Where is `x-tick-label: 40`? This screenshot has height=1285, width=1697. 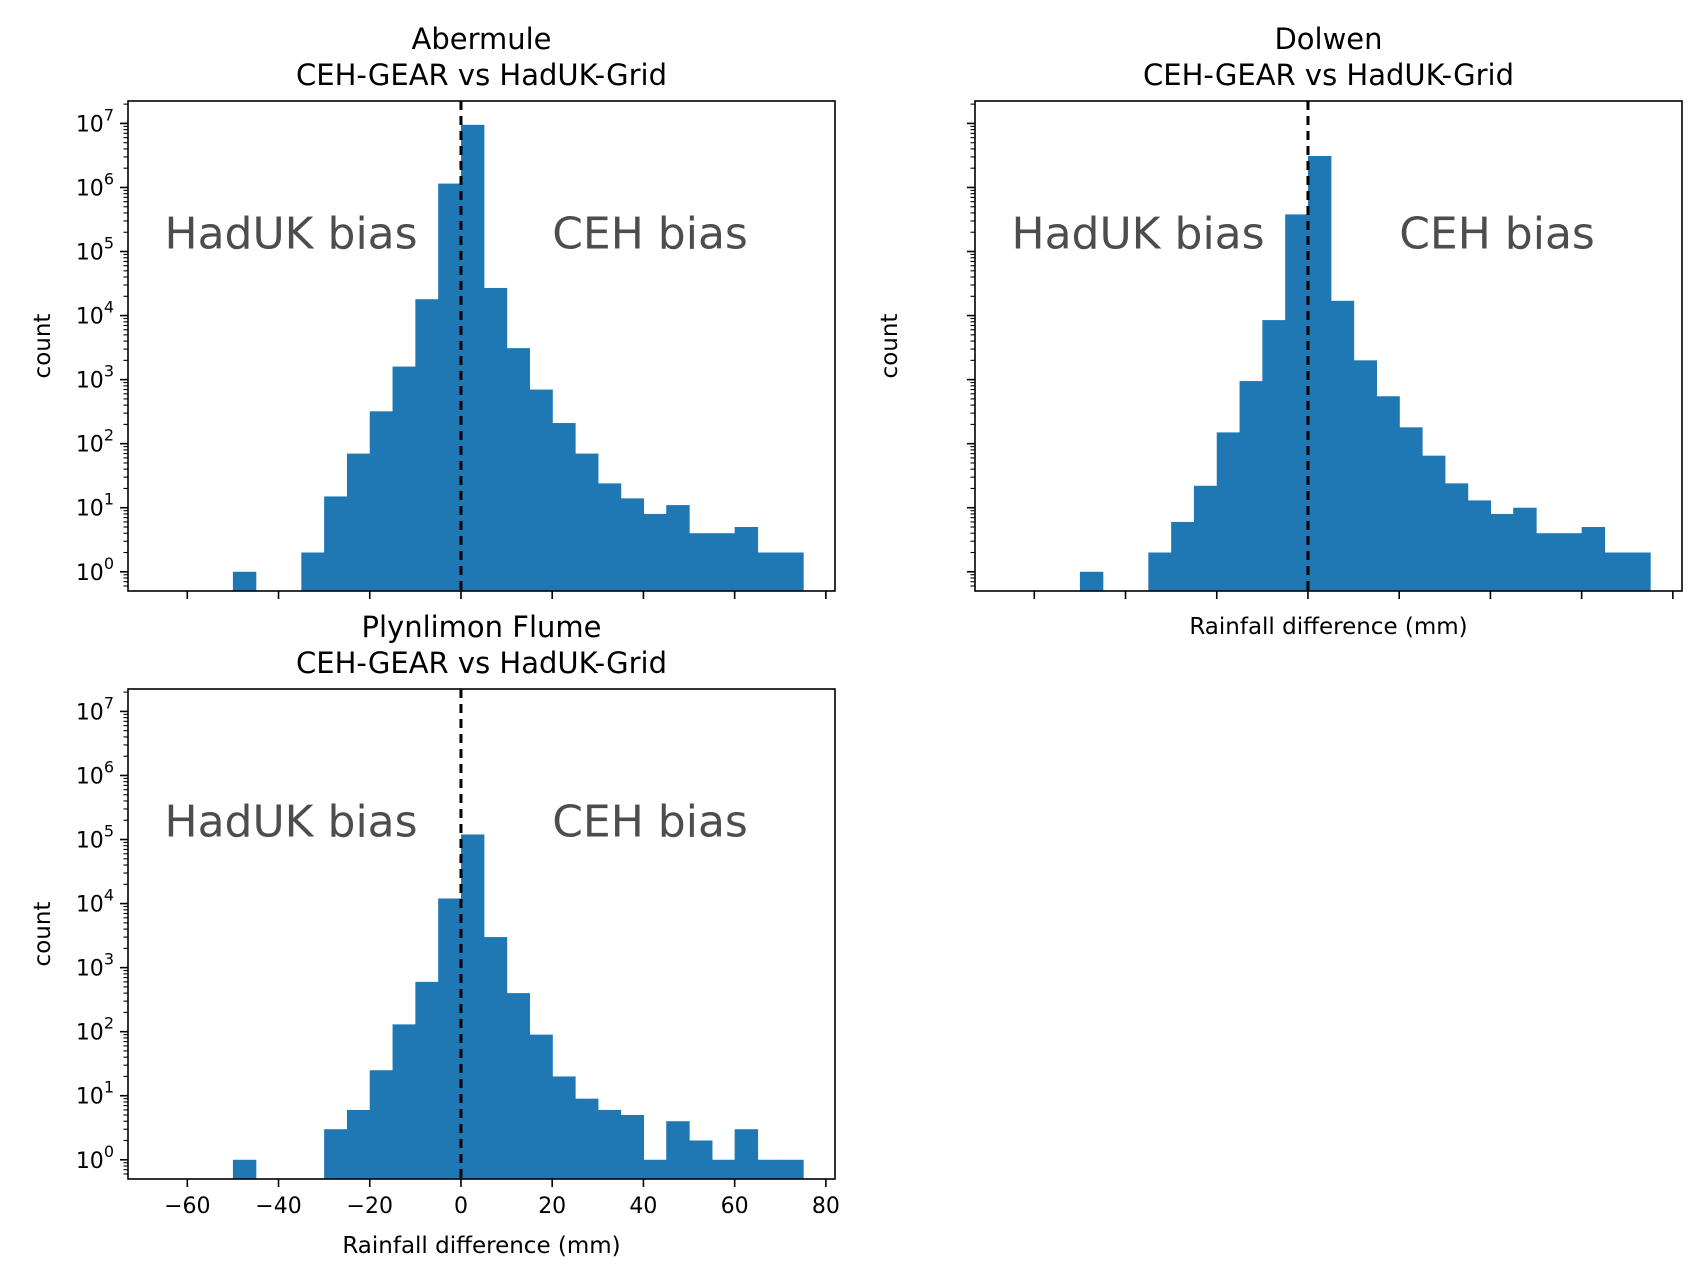
x-tick-label: 40 is located at coordinates (643, 1206).